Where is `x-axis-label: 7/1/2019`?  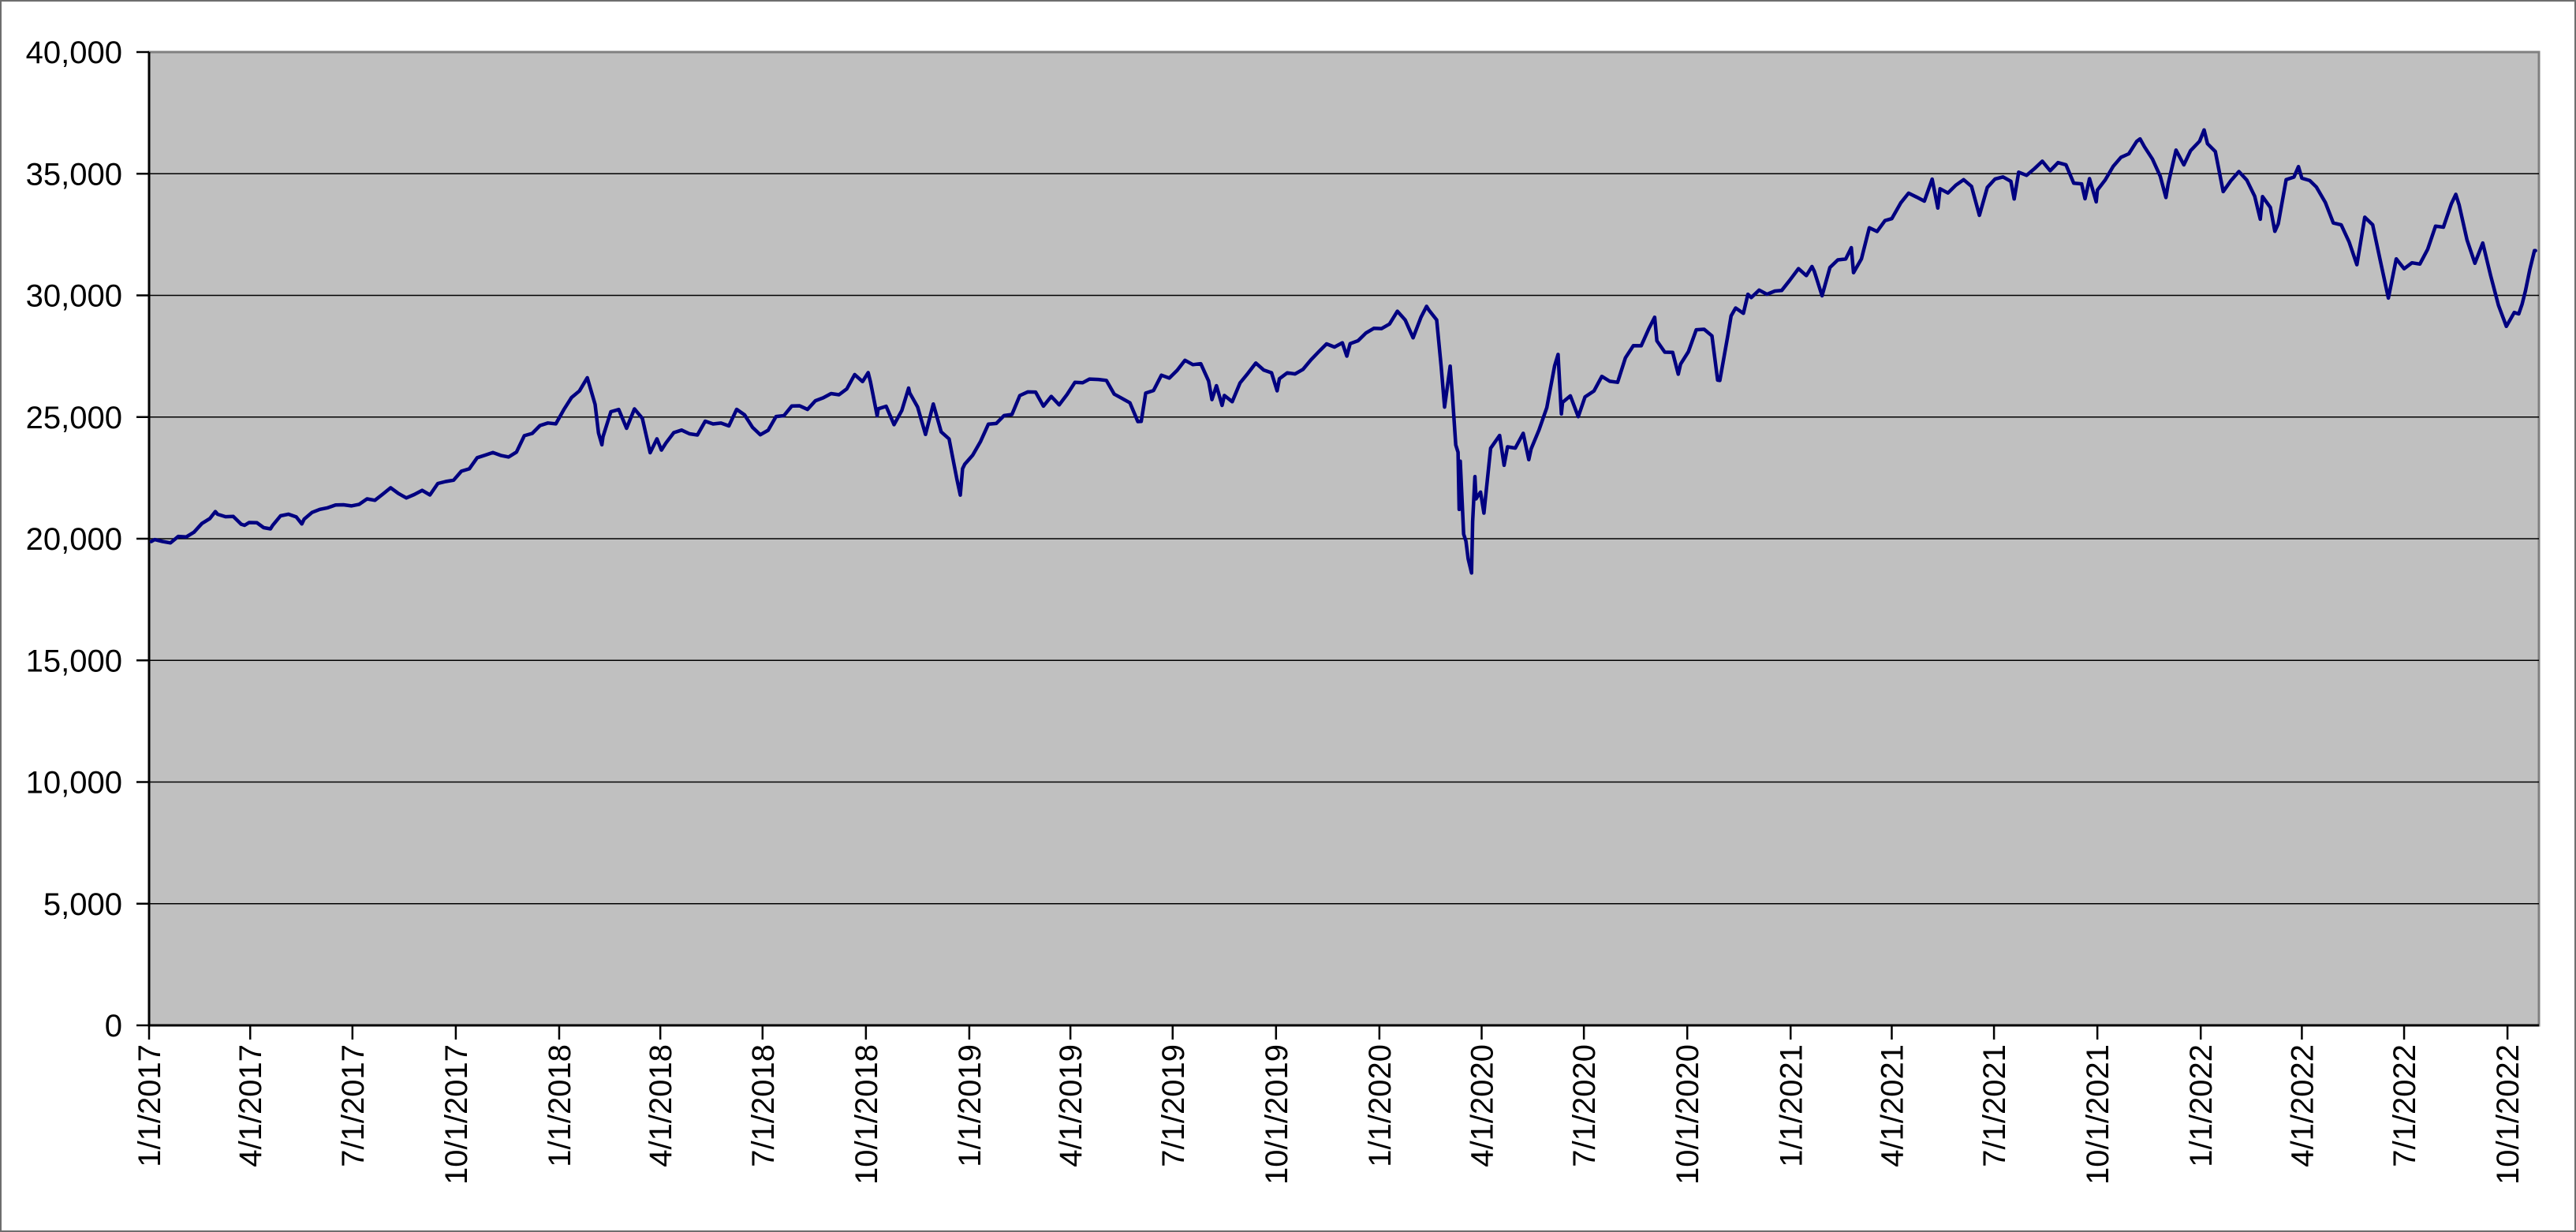
x-axis-label: 7/1/2019 is located at coordinates (1173, 1105).